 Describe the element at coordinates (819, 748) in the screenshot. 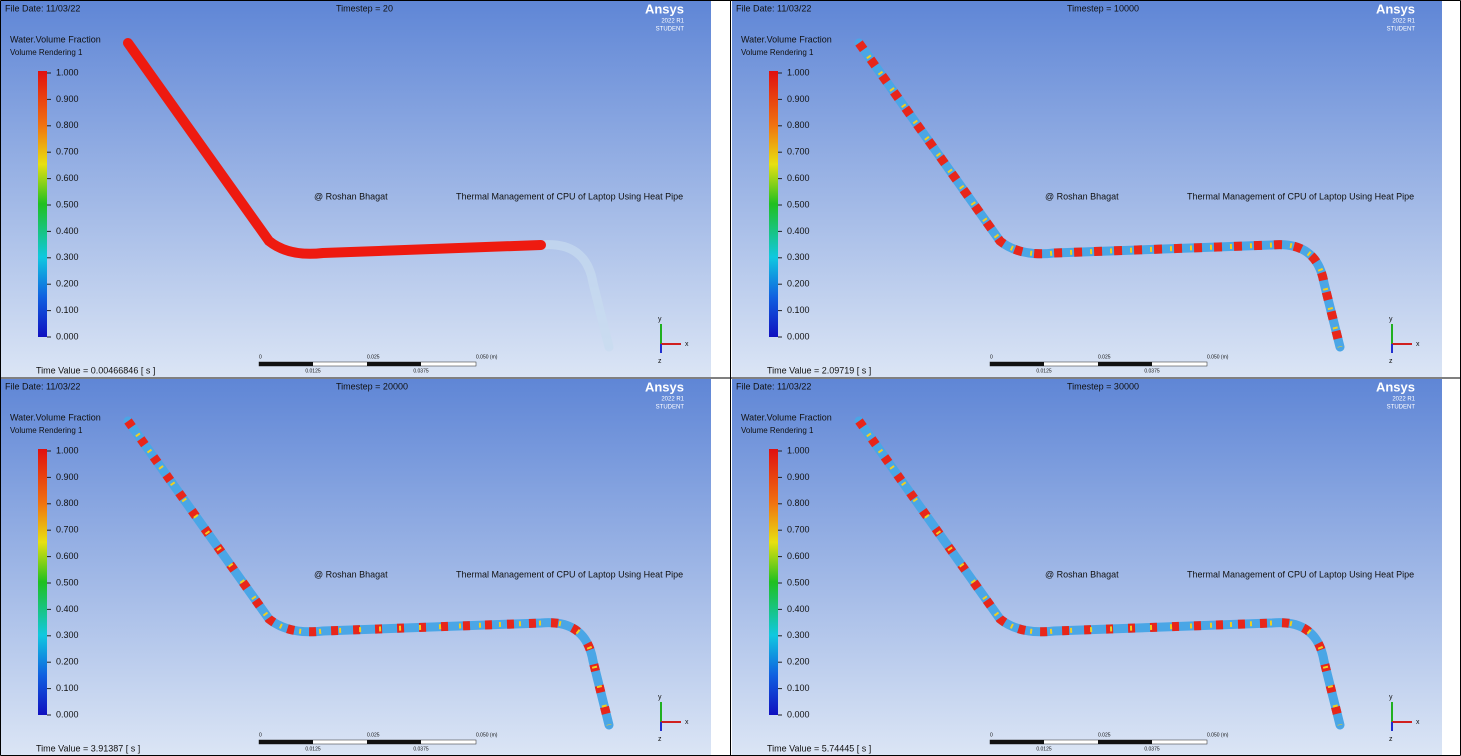

I see `time-value: Time Value = 5.74445 [ s ]` at that location.